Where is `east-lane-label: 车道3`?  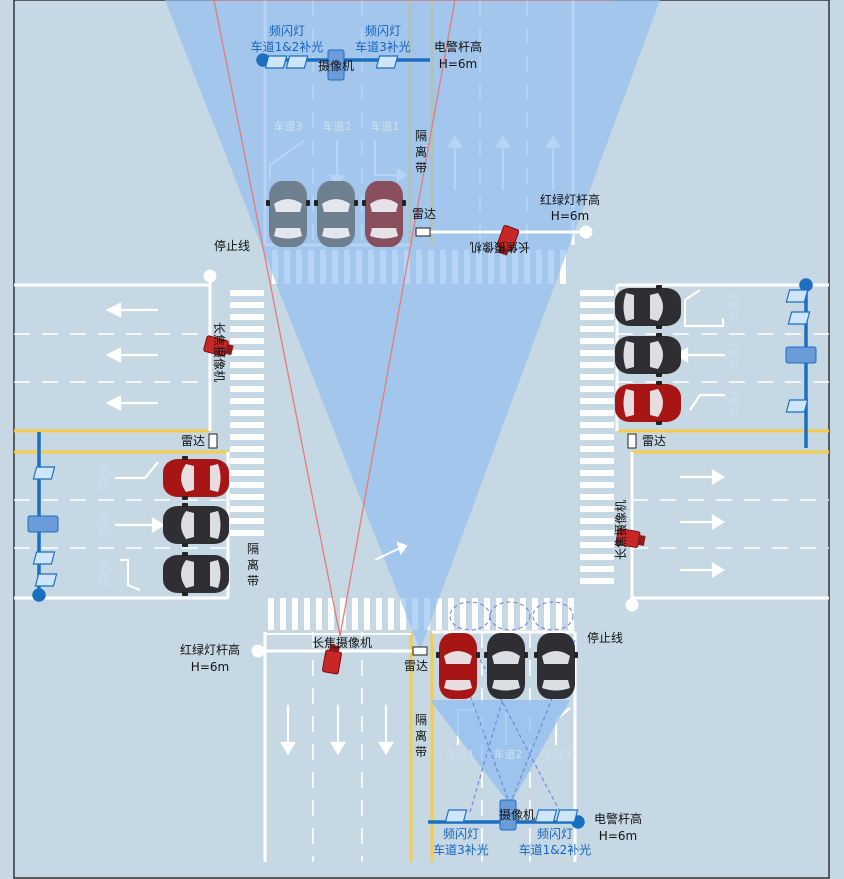 east-lane-label: 车道3 is located at coordinates (734, 308).